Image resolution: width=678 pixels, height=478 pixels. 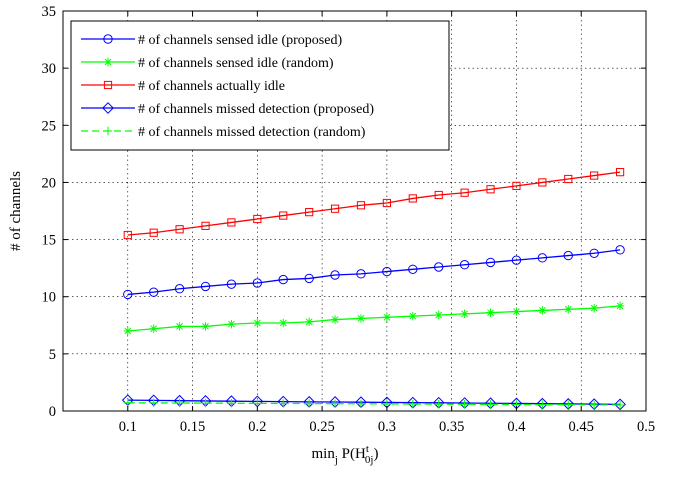 I want to click on x-tick-label: 0.2, so click(x=257, y=427).